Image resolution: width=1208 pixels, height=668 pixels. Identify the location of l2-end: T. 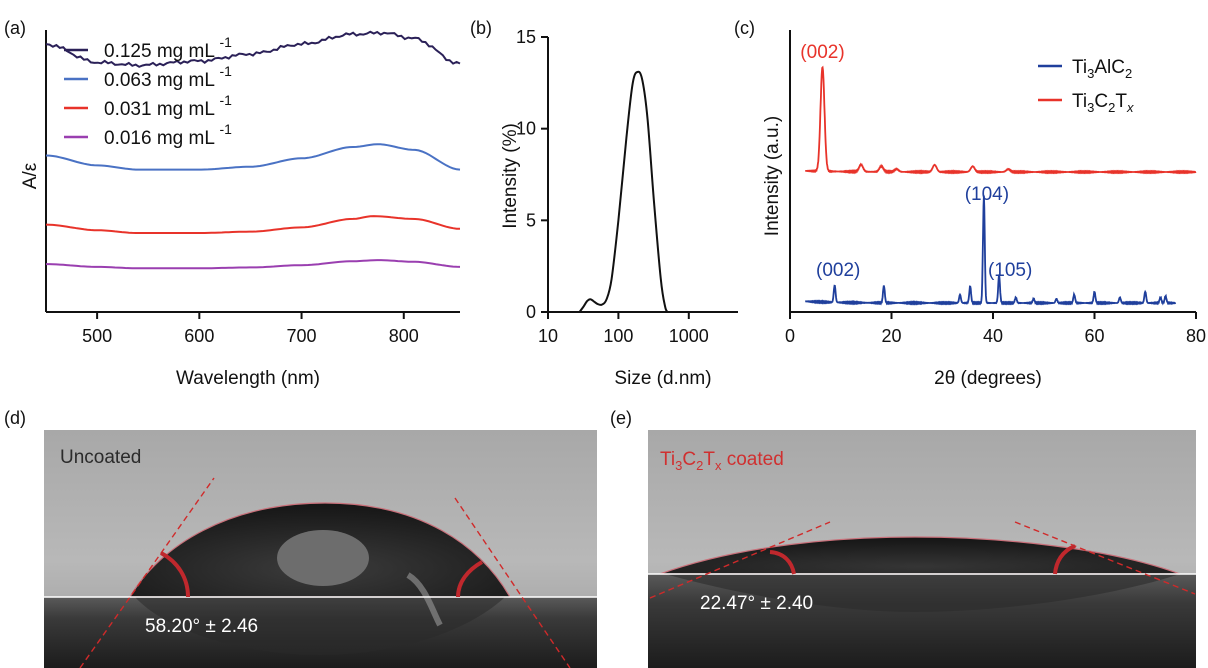
(1121, 101).